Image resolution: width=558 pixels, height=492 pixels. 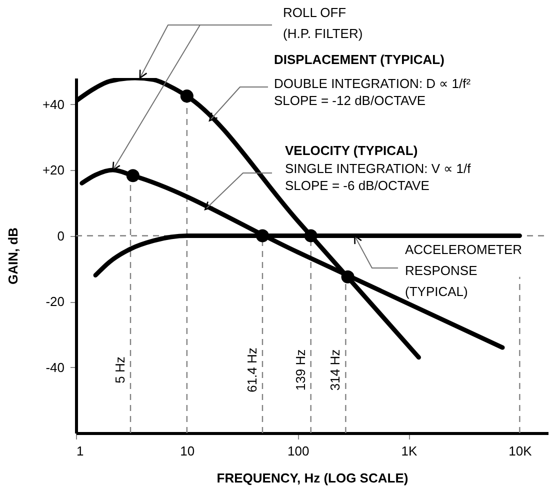 What do you see at coordinates (373, 92) in the screenshot?
I see `annotation: DOUBLE INTEGRATION: D ∝ 1/f² SLOPE = -12 dB/OCTAVE` at bounding box center [373, 92].